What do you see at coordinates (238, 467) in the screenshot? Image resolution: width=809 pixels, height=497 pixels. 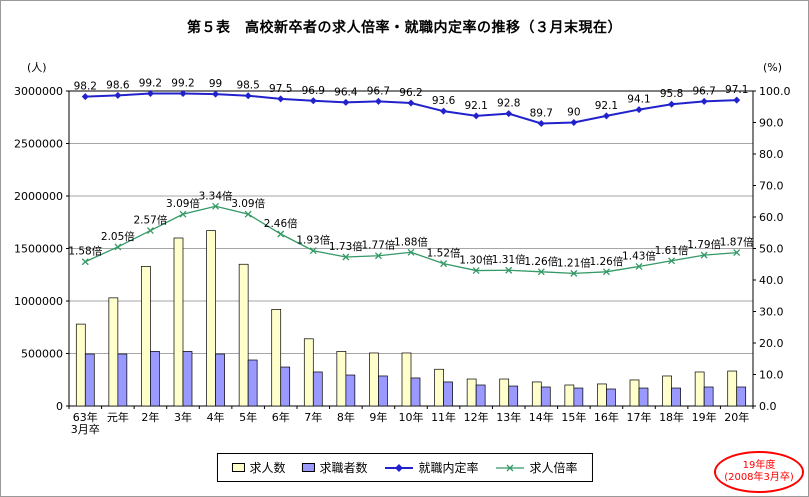 I see `job-openings-swatch` at bounding box center [238, 467].